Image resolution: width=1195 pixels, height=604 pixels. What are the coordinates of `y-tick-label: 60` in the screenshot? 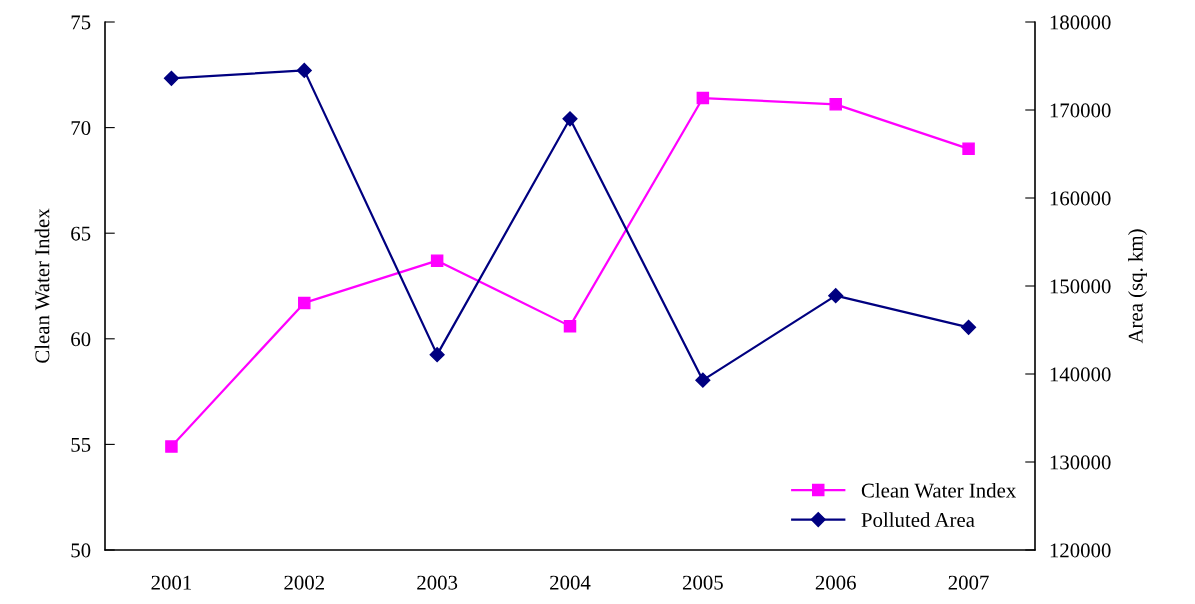 It's located at (81, 339).